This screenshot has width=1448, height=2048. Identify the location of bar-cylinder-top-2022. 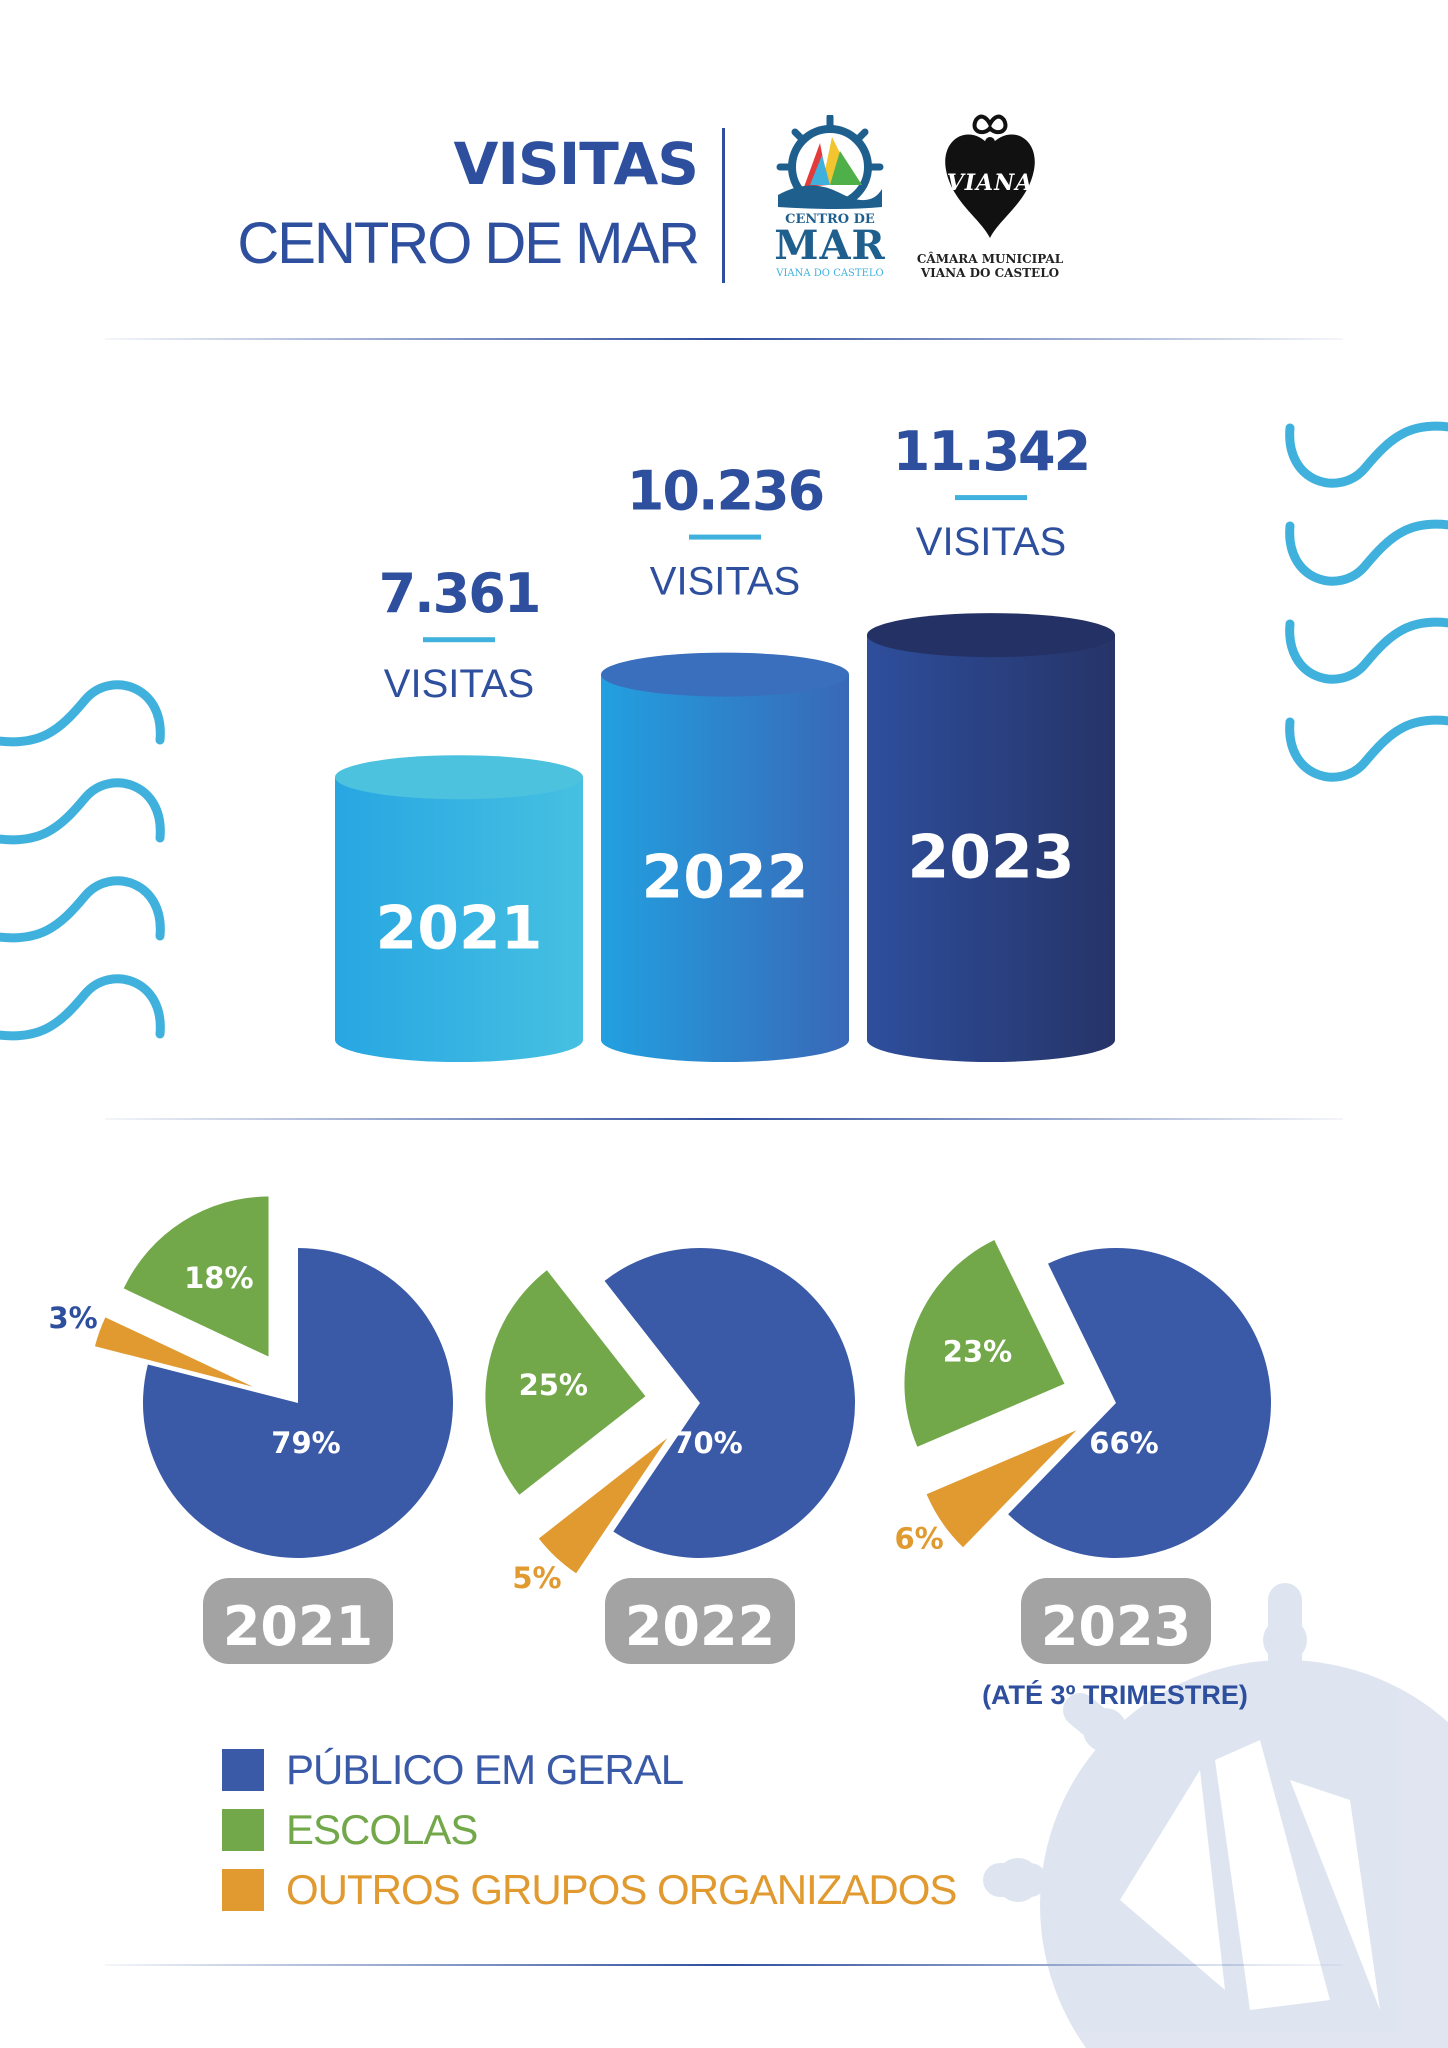
(725, 674).